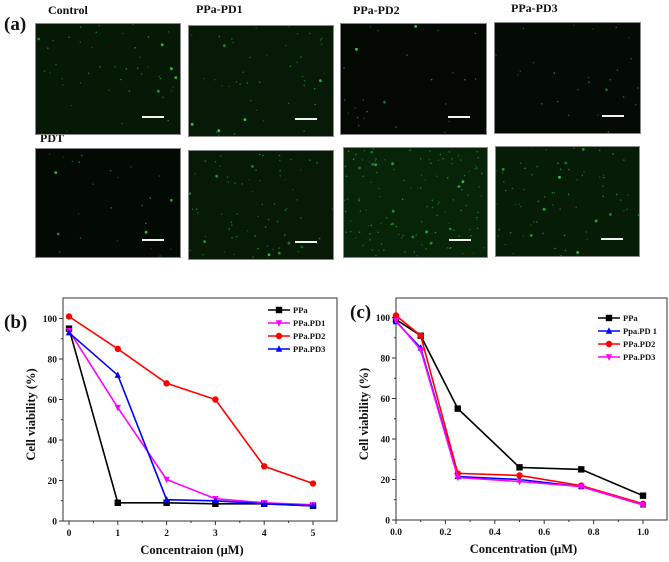  What do you see at coordinates (15, 24) in the screenshot?
I see `panel-a-label: (a)` at bounding box center [15, 24].